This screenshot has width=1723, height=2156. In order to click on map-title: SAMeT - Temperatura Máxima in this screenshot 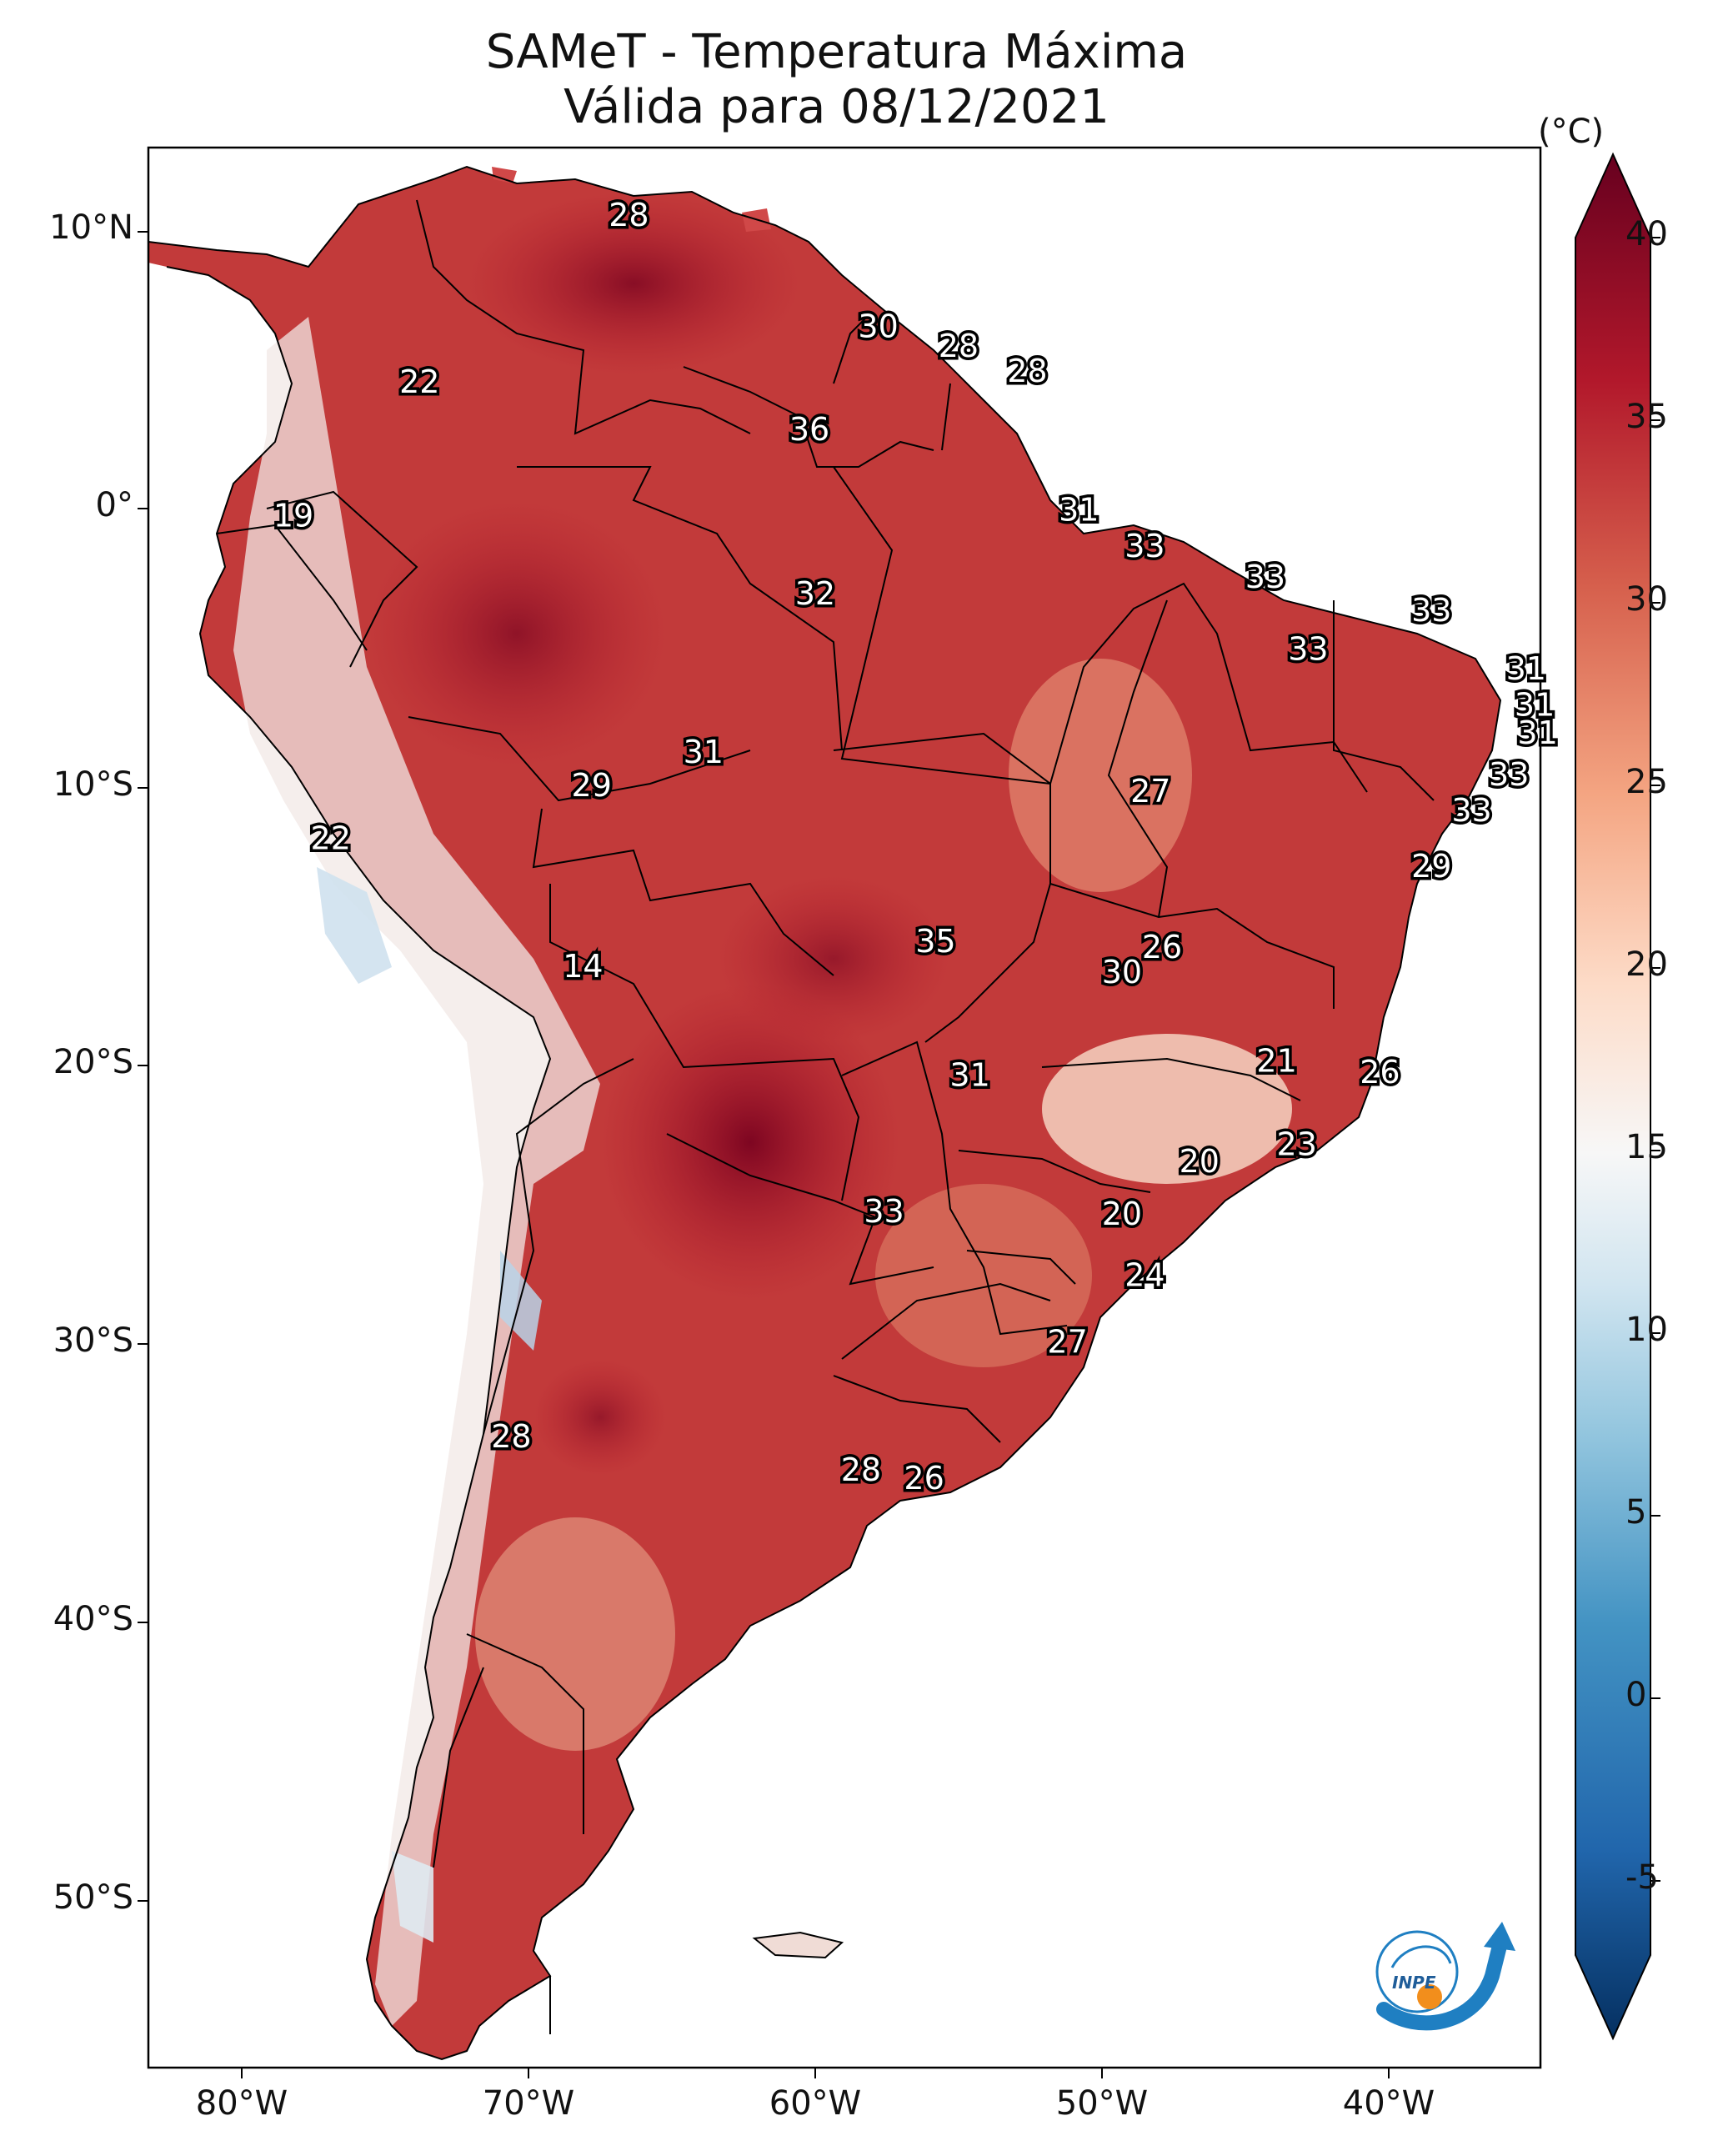, I will do `click(837, 52)`.